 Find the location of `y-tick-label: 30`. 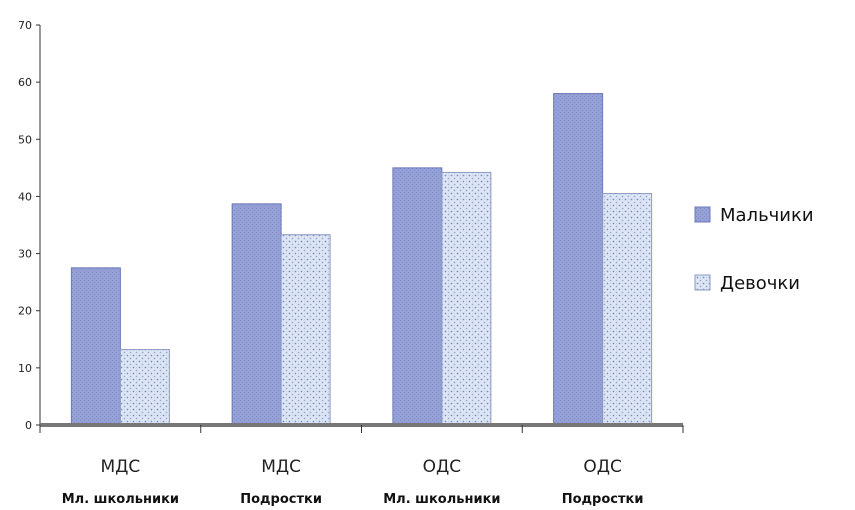

y-tick-label: 30 is located at coordinates (25, 254).